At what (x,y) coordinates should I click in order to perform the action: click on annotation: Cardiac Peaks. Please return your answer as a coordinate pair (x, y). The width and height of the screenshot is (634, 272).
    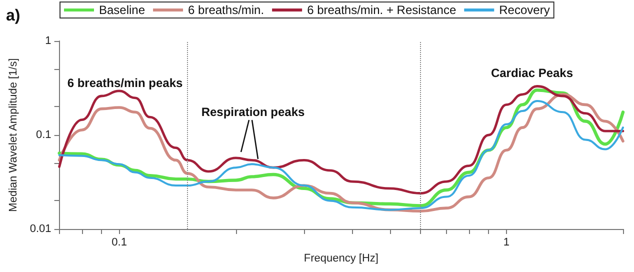
    Looking at the image, I should click on (532, 73).